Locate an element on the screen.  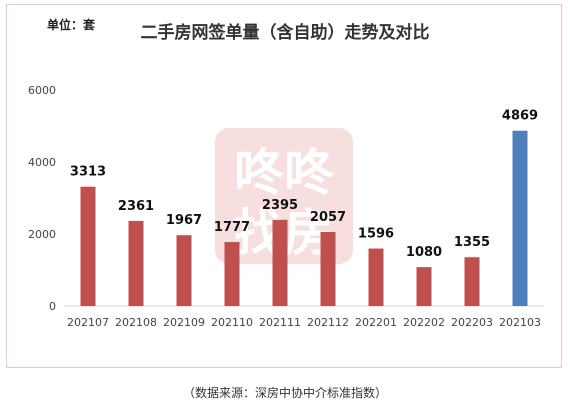
y-tick-label: 0 is located at coordinates (52, 306).